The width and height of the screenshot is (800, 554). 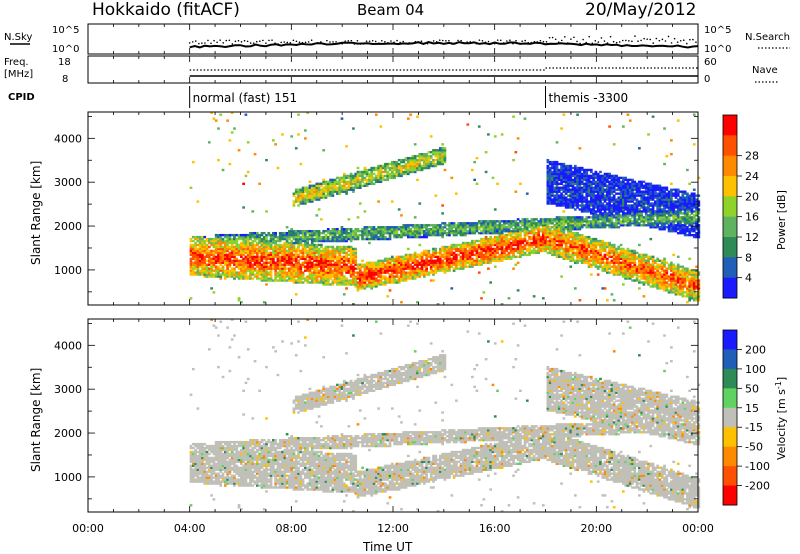 I want to click on freq-tick-top: 18, so click(x=64, y=62).